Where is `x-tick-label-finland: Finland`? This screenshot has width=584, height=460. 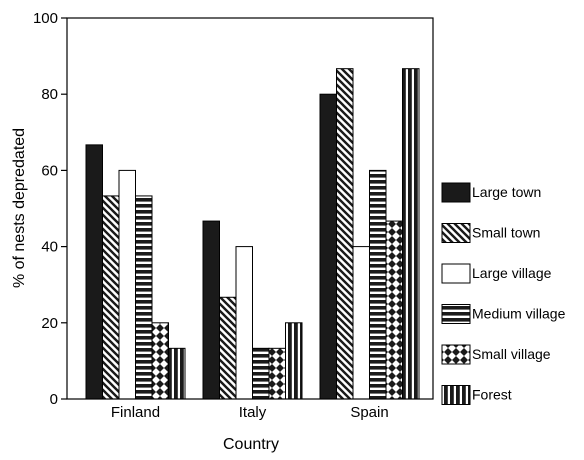 x-tick-label-finland: Finland is located at coordinates (135, 412).